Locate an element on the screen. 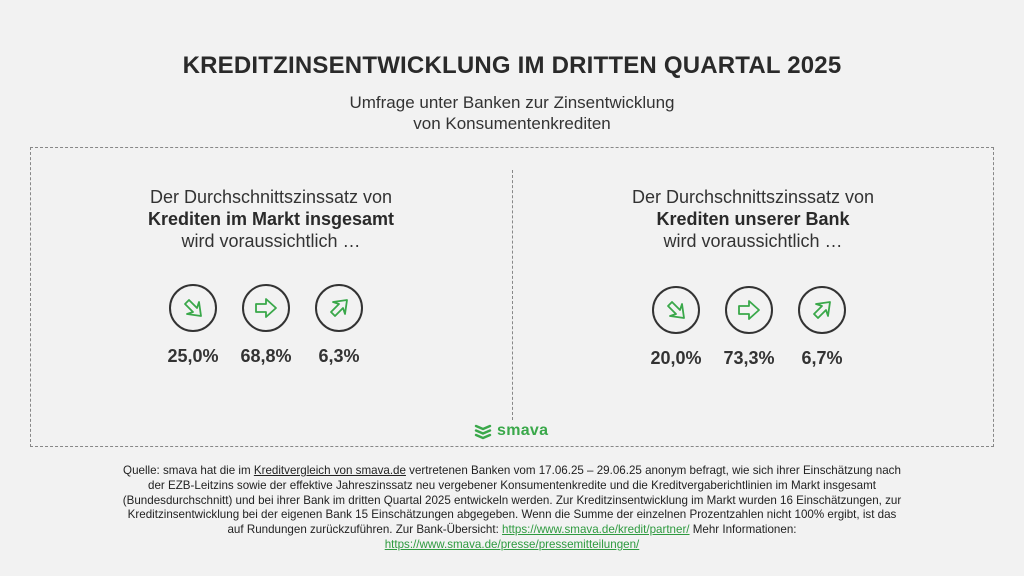 This screenshot has height=576, width=1024. smava-logo-icon is located at coordinates (483, 432).